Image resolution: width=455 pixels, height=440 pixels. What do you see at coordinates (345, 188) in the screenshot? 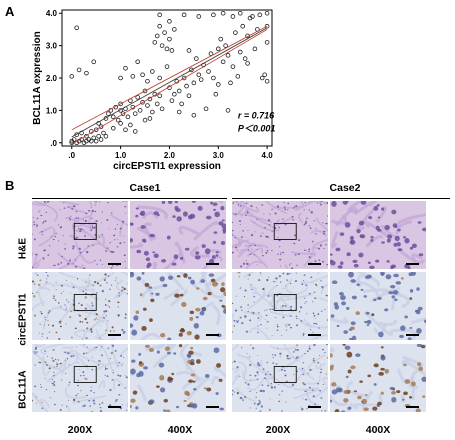
I see `case2-header: Case2` at bounding box center [345, 188].